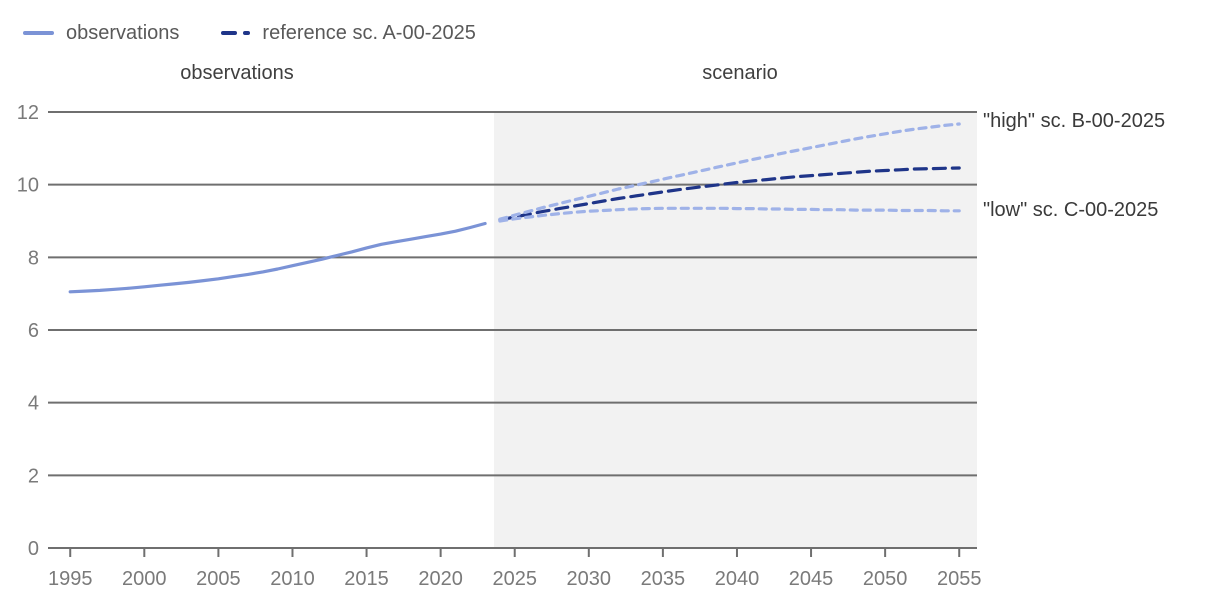  What do you see at coordinates (28, 186) in the screenshot?
I see `y-tick-label: 10` at bounding box center [28, 186].